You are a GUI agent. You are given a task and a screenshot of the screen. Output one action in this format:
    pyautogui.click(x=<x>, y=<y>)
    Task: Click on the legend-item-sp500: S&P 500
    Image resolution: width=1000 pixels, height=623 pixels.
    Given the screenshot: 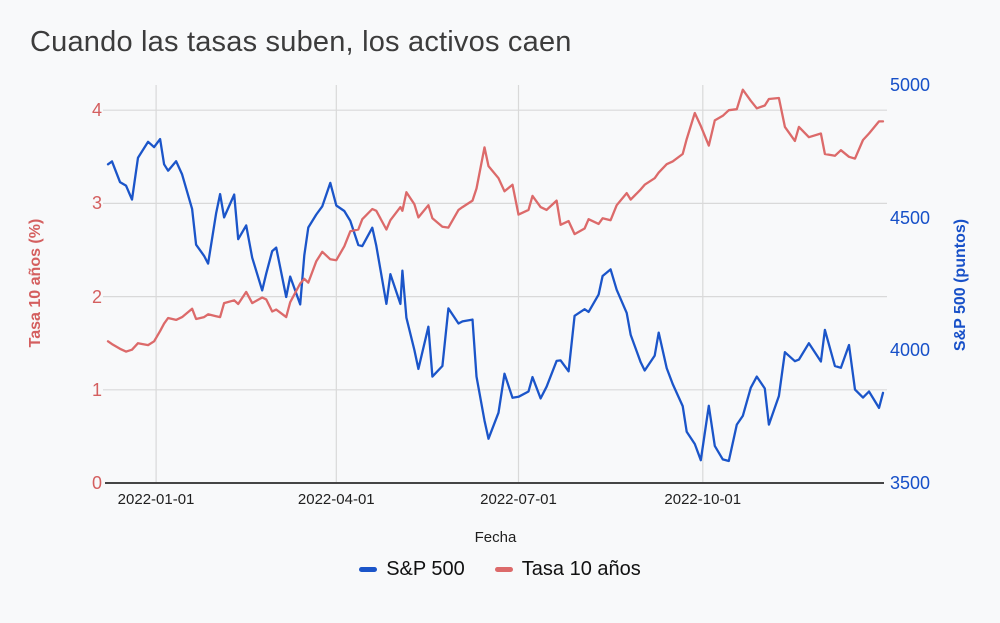 What is the action you would take?
    pyautogui.click(x=412, y=569)
    